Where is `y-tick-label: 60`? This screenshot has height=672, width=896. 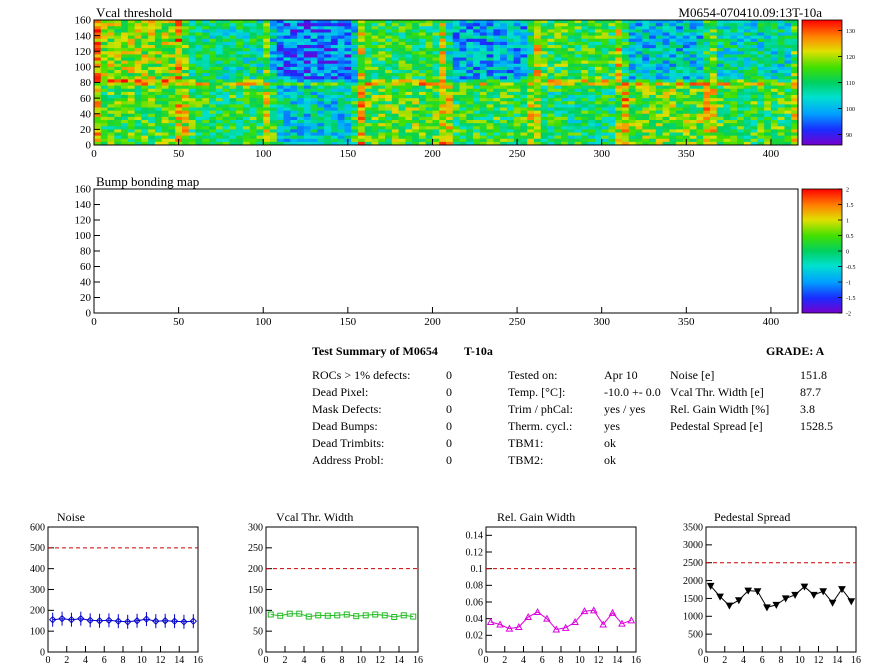 y-tick-label: 60 is located at coordinates (86, 99).